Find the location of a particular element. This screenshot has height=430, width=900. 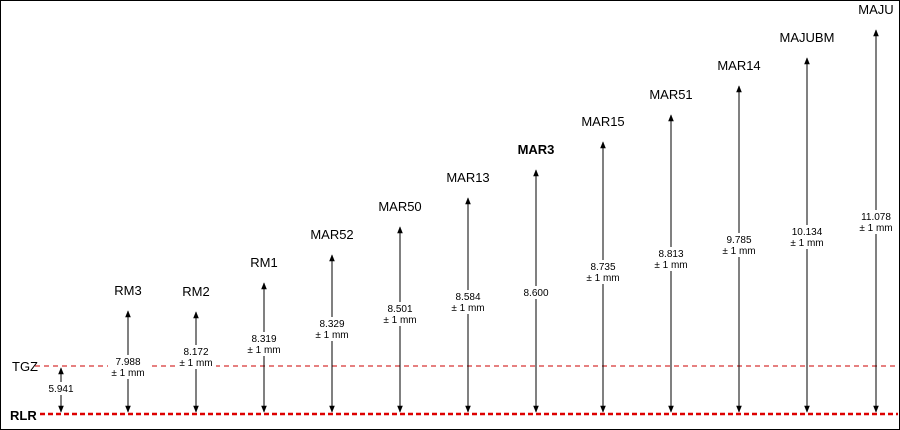

benchmark-label-mar52: MAR52 is located at coordinates (331, 234).